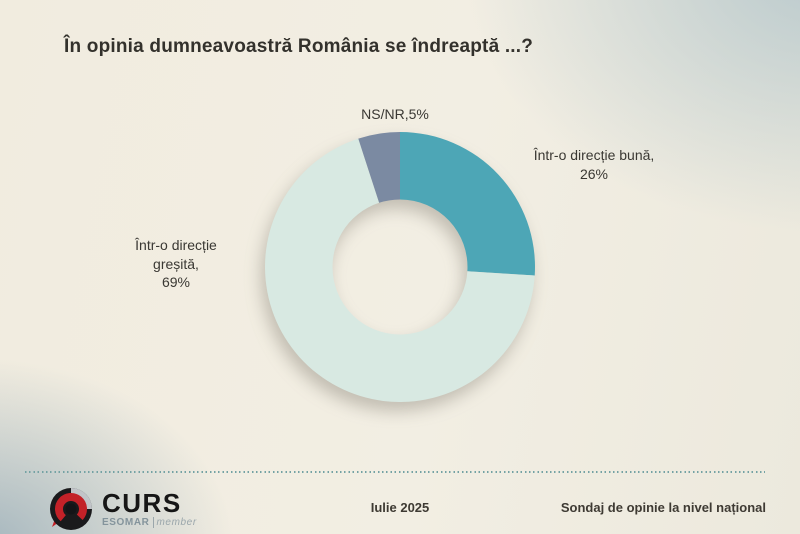  I want to click on label-directie-buna-value: 26%, so click(594, 173).